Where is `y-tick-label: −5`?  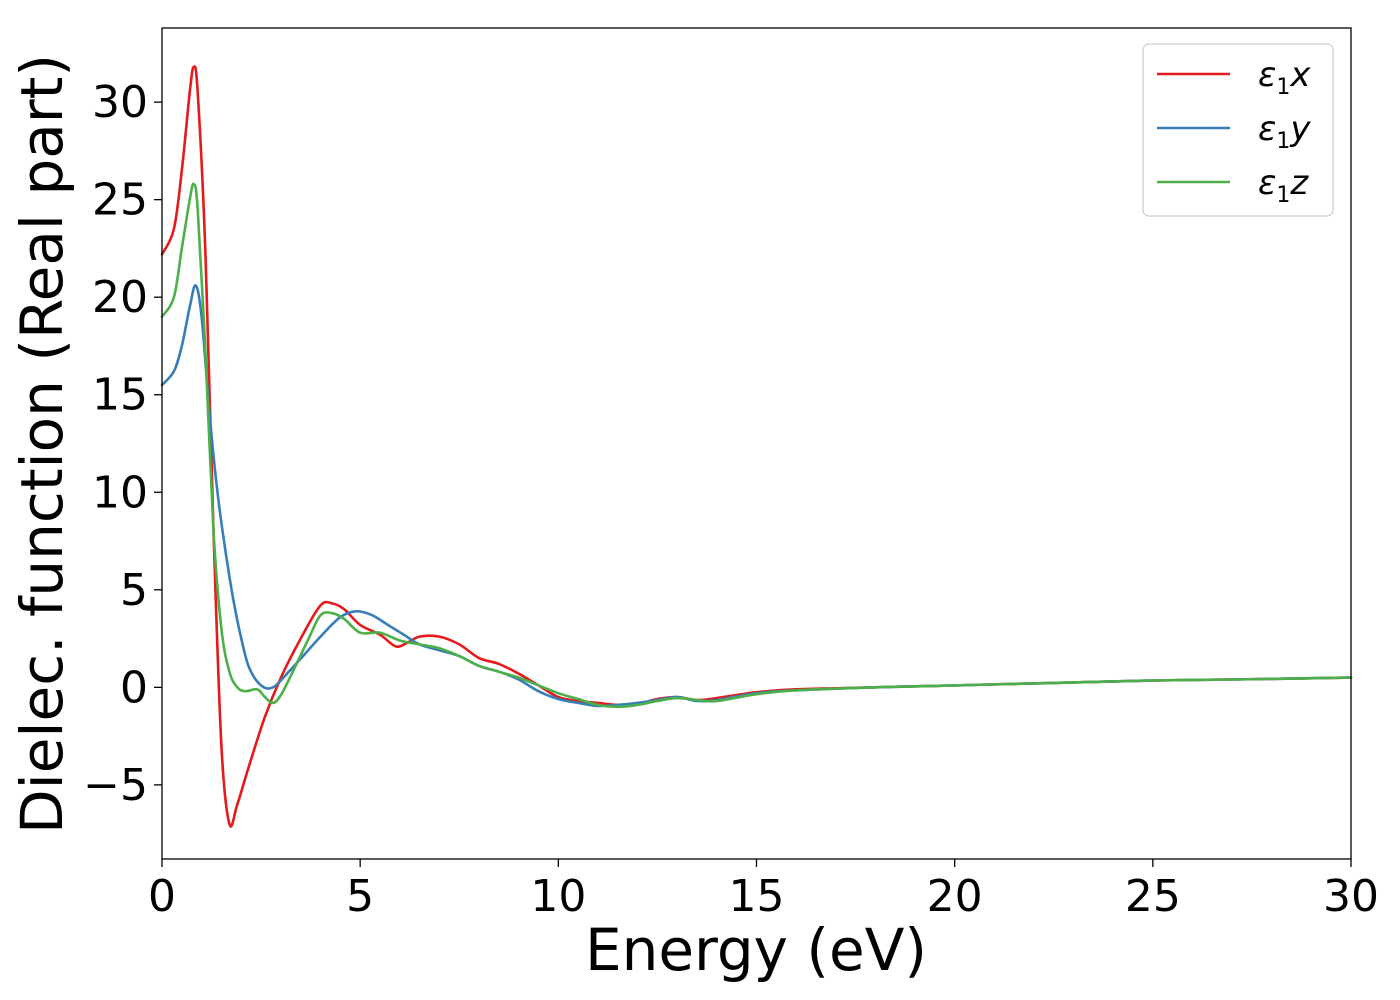 y-tick-label: −5 is located at coordinates (115, 785).